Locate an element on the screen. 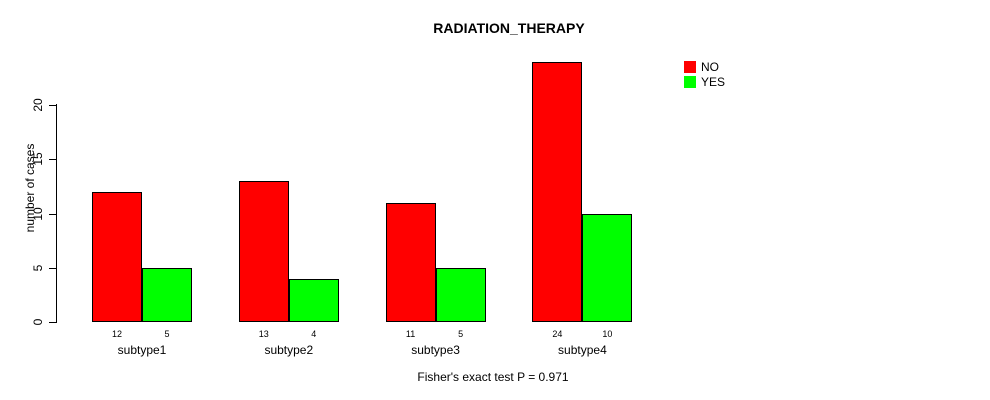 The image size is (990, 400). bar-count-label: 24 is located at coordinates (557, 334).